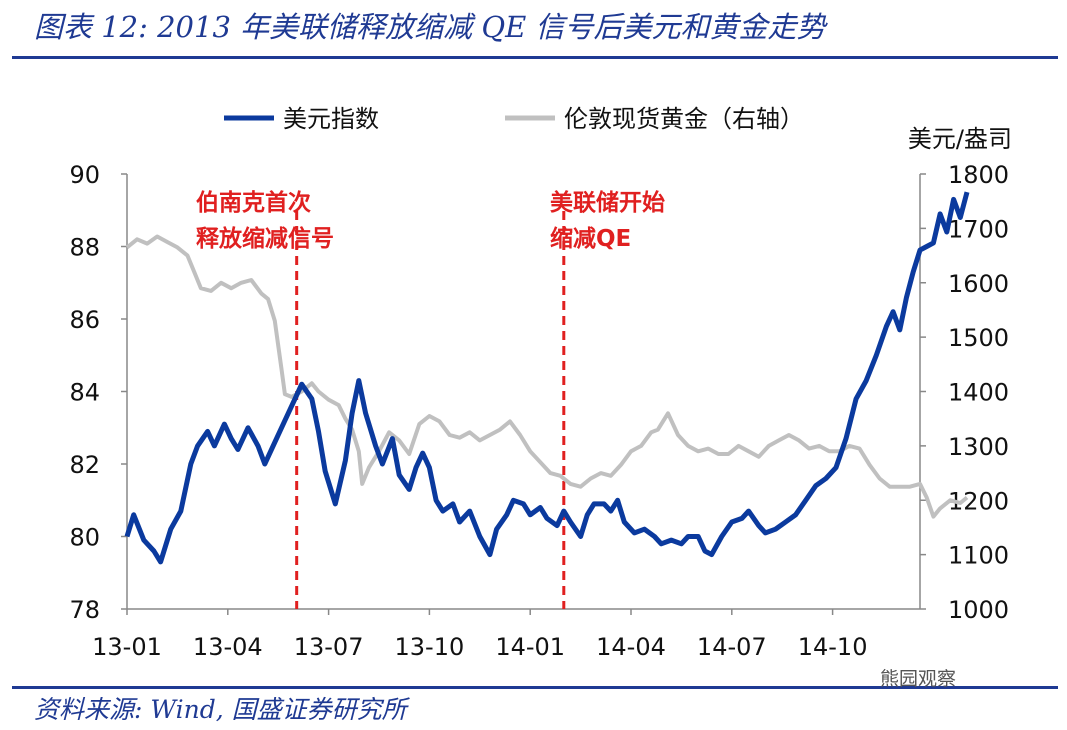  What do you see at coordinates (84, 248) in the screenshot?
I see `left-tick-label: 88` at bounding box center [84, 248].